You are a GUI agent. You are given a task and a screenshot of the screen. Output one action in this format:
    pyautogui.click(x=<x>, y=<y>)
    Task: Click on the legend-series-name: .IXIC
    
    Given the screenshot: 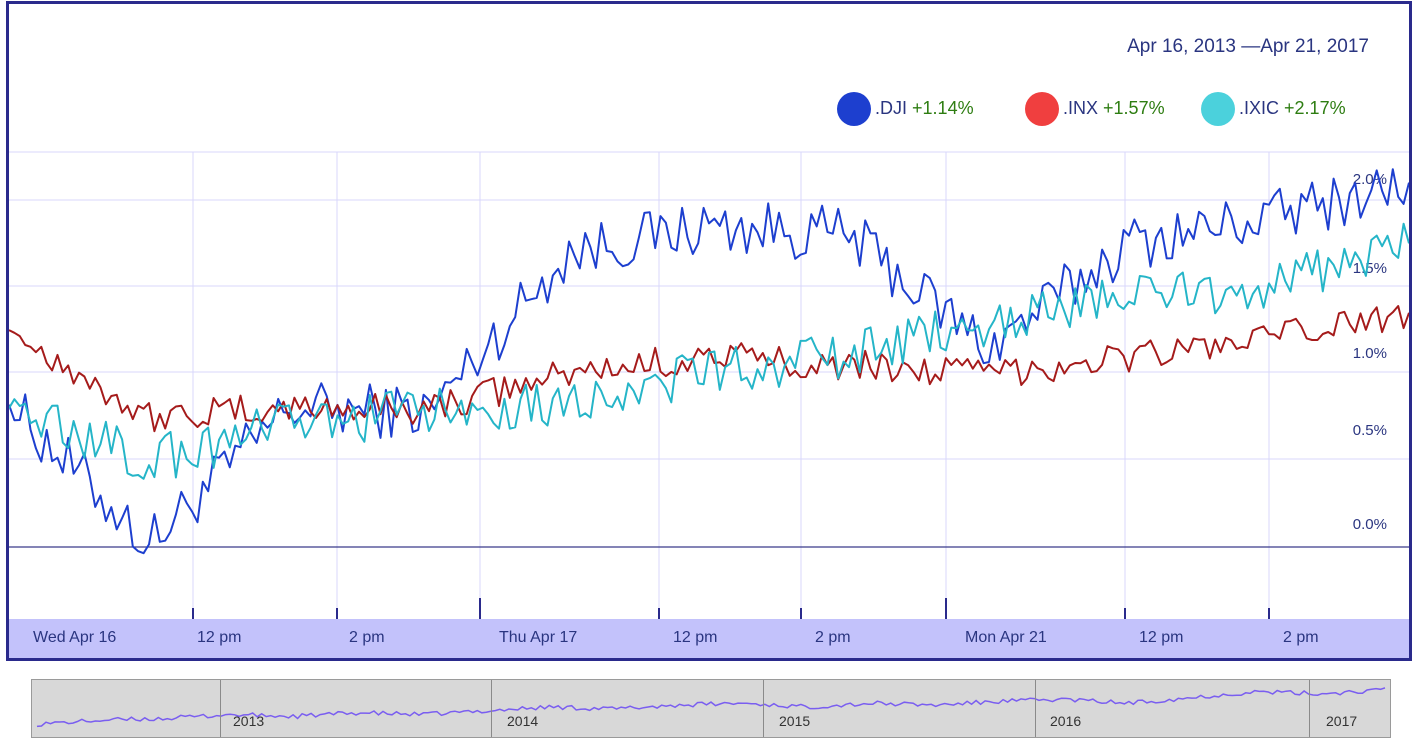 What is the action you would take?
    pyautogui.click(x=1259, y=108)
    